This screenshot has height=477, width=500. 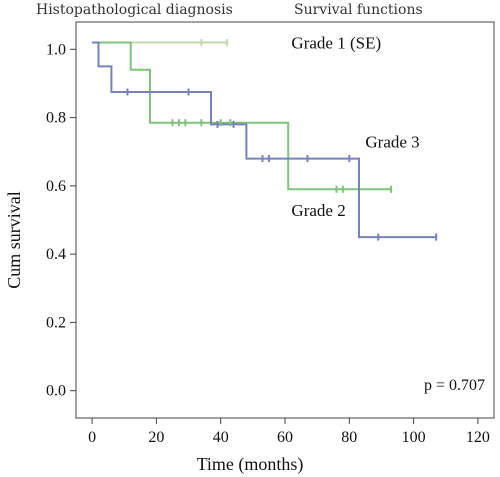 I want to click on y-axis-label: Cum survival, so click(x=14, y=240).